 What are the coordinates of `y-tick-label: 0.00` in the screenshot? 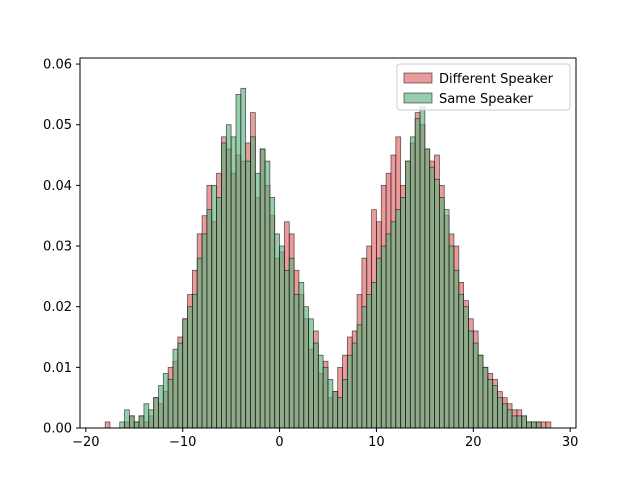 It's located at (57, 429).